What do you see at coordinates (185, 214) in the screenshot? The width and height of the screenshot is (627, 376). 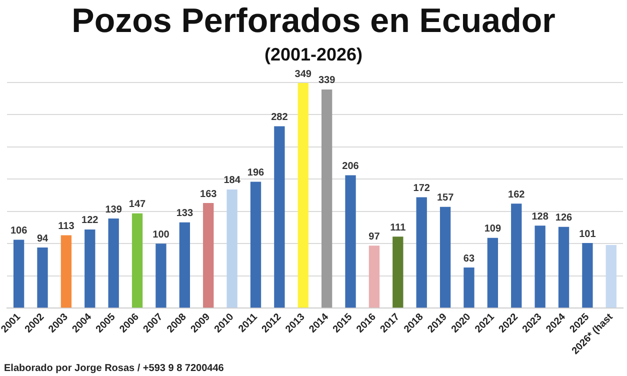 I see `data-label: 133` at bounding box center [185, 214].